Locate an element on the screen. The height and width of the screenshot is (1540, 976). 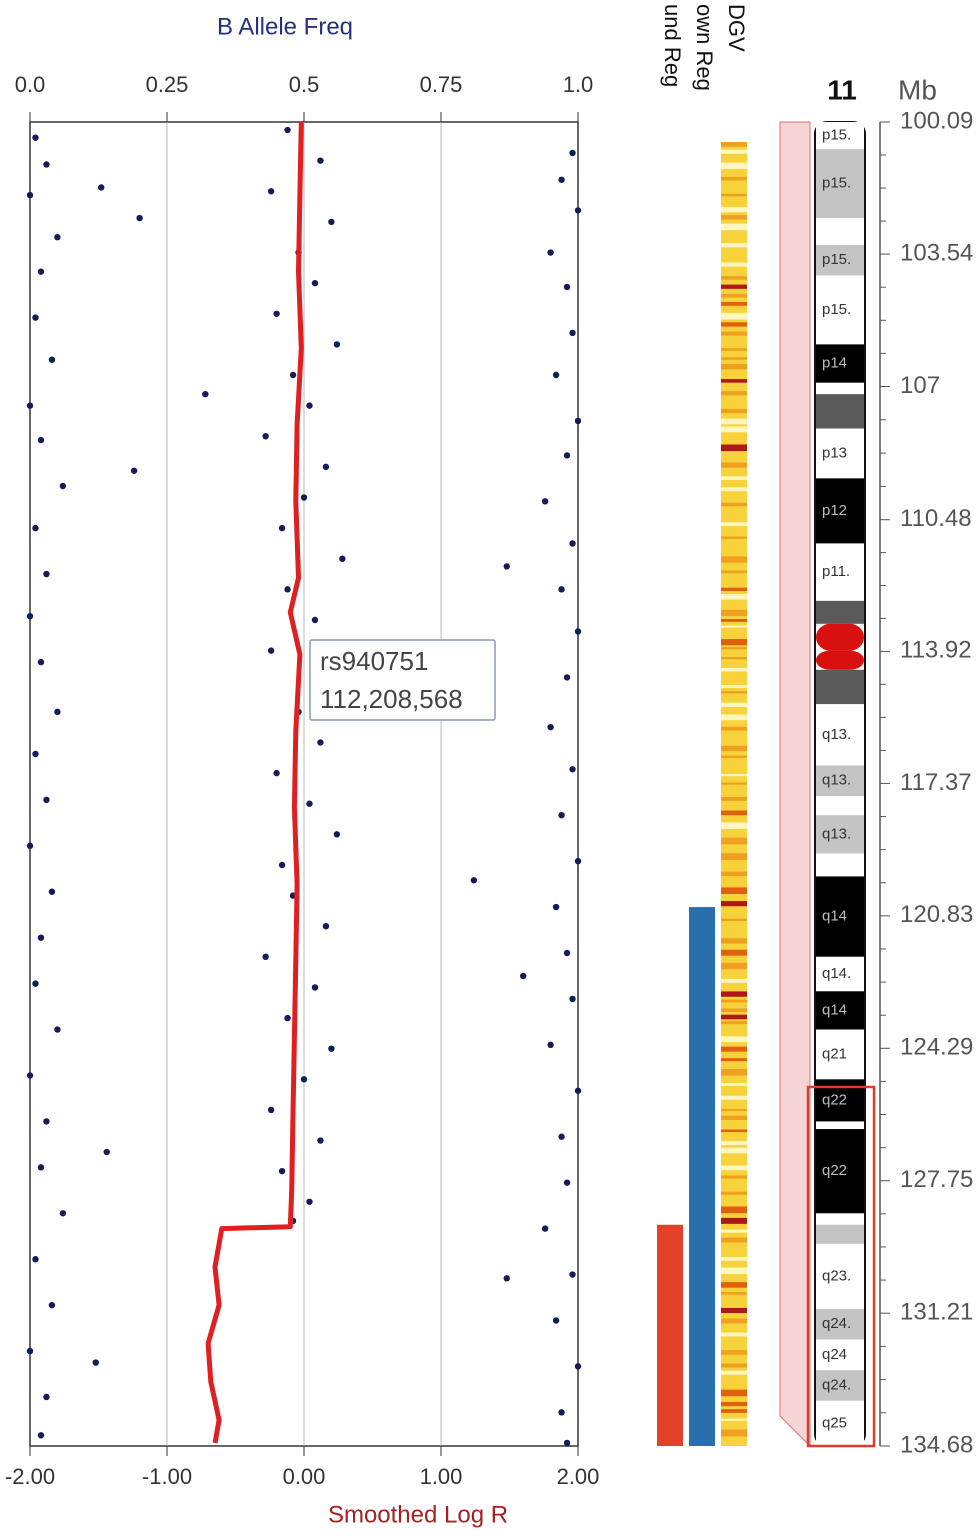
band-label: q24 is located at coordinates (834, 1354).